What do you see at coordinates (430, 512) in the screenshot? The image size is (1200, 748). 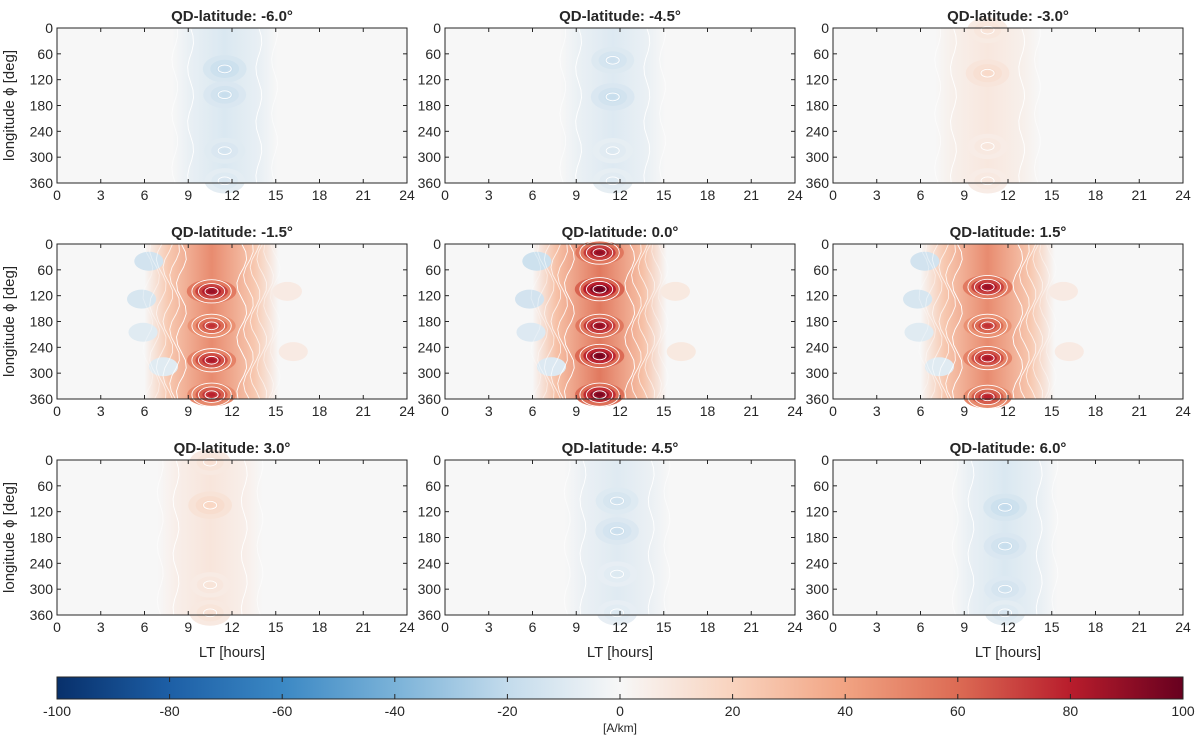 I see `y-tick-label: 120` at bounding box center [430, 512].